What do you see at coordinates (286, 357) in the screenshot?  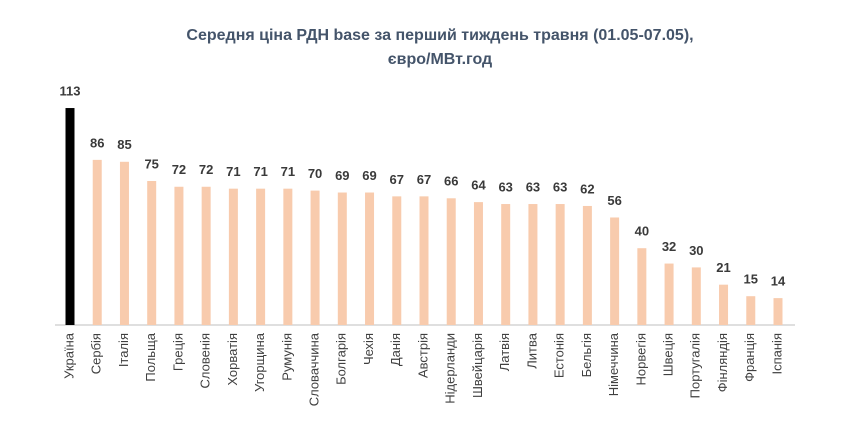 I see `x-tick-label: Румунія` at bounding box center [286, 357].